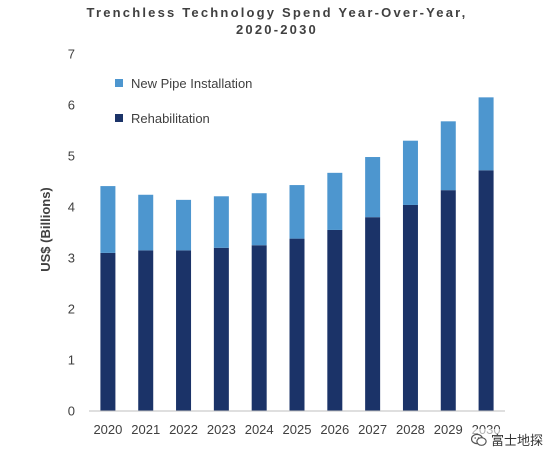  Describe the element at coordinates (170, 118) in the screenshot. I see `legend-label: Rehabilitation` at that location.